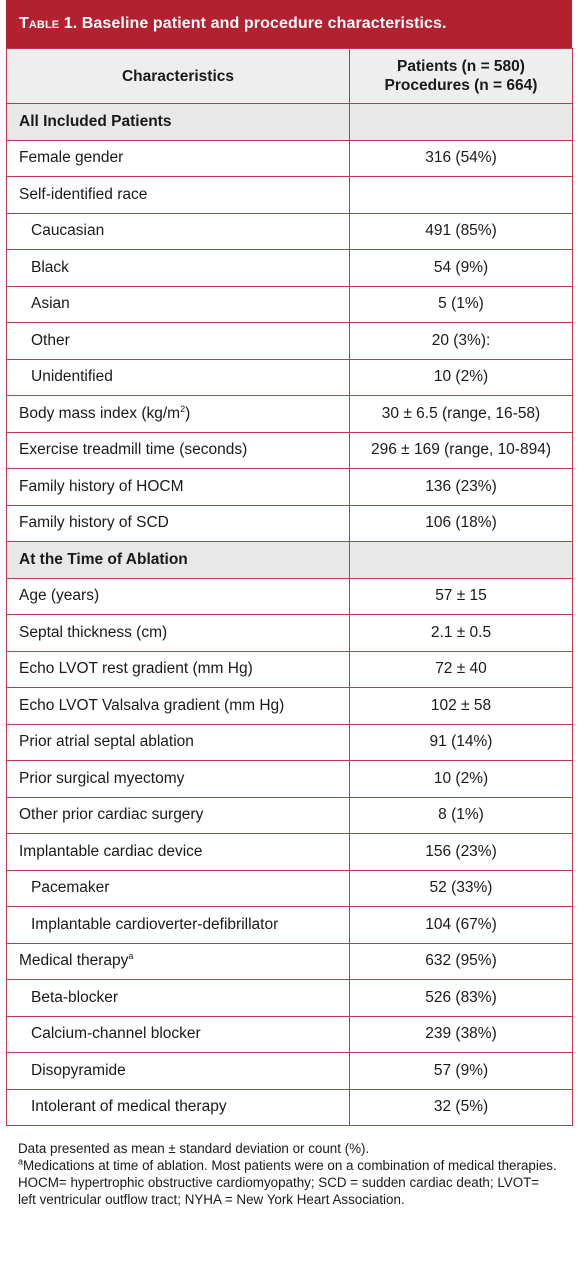 Image resolution: width=580 pixels, height=1266 pixels. I want to click on row-value: 156 (23%), so click(461, 852).